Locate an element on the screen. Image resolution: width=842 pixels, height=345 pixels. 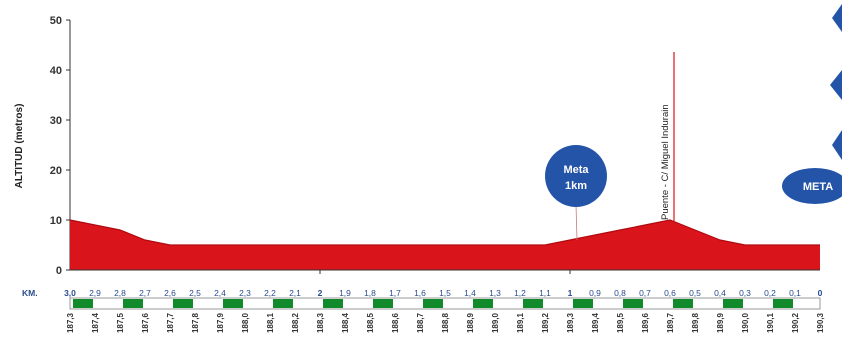
distance-label: 189,3 is located at coordinates (570, 322).